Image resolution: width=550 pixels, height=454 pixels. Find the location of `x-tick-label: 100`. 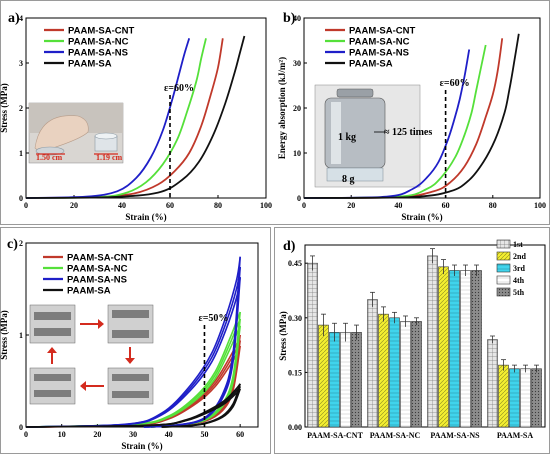

x-tick-label: 100 is located at coordinates (266, 205).